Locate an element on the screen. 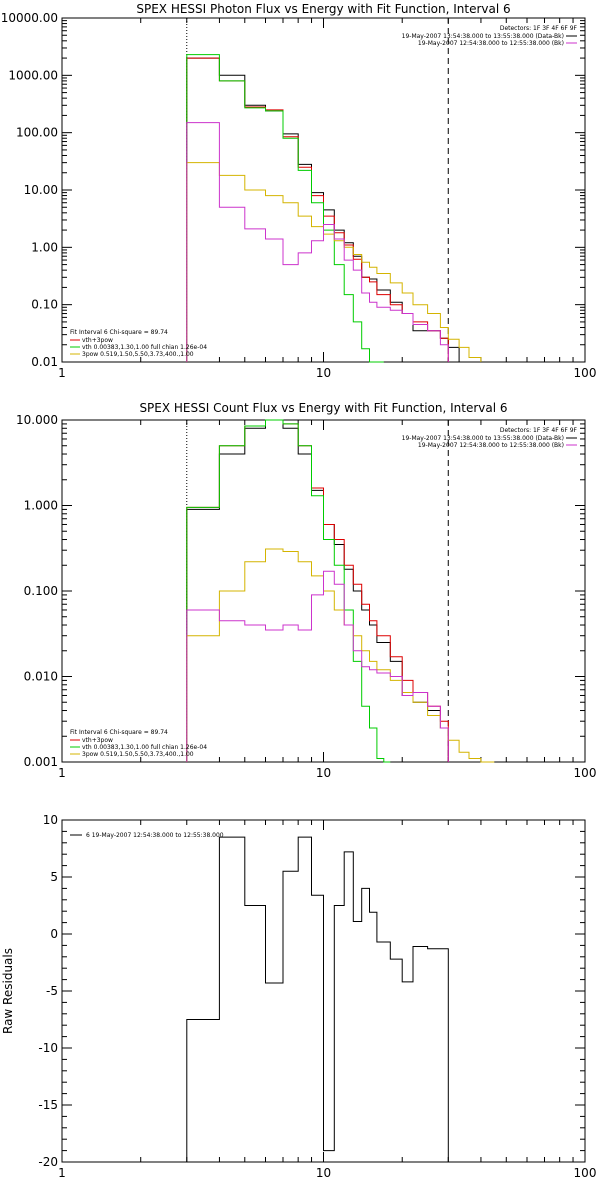  y-tick-label: 100.00 is located at coordinates (37, 133).